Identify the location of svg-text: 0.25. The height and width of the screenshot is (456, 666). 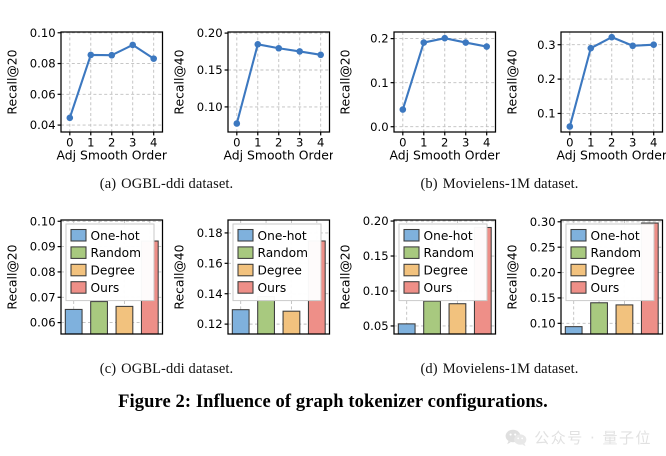
(542, 247).